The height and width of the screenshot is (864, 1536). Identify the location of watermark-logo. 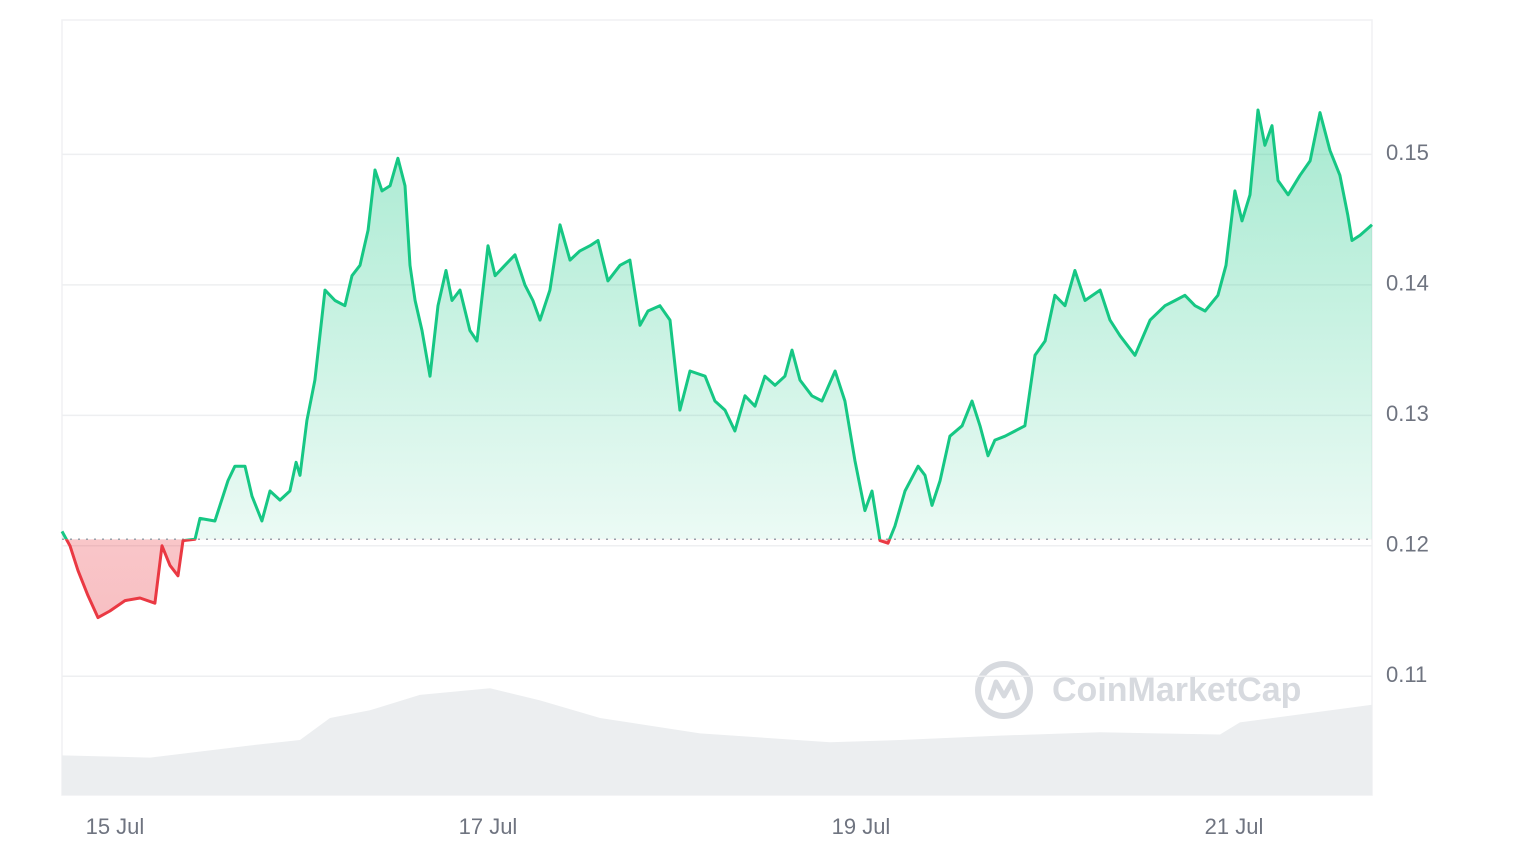
(1004, 690).